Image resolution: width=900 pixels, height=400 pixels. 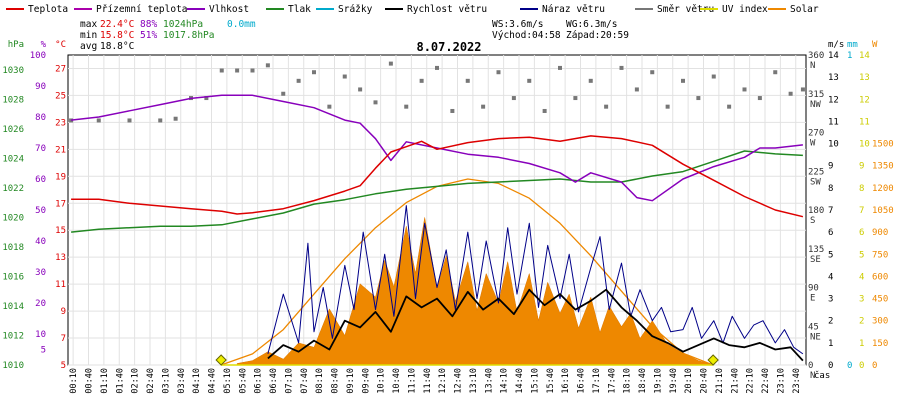 What do you see at coordinates (148, 35) in the screenshot?
I see `stat-min-hum: 51%` at bounding box center [148, 35].